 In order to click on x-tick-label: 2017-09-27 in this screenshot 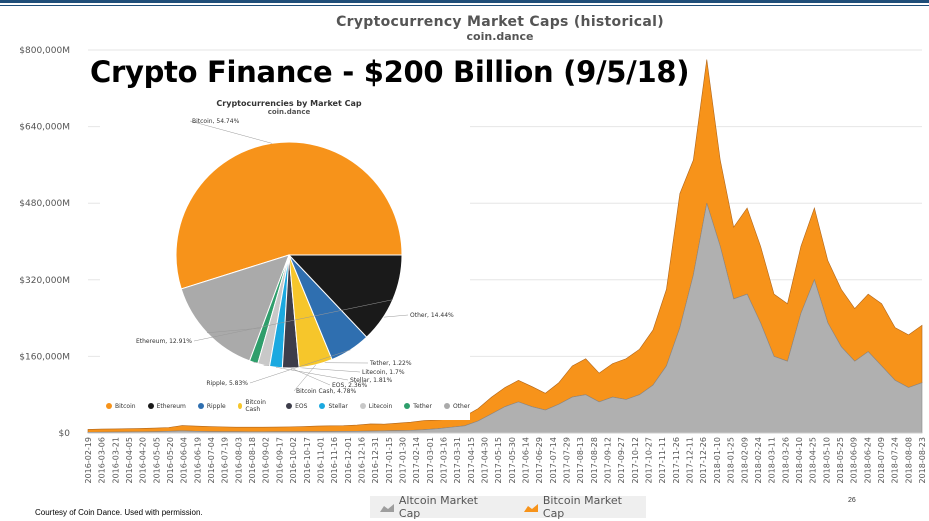, I will do `click(621, 460)`.